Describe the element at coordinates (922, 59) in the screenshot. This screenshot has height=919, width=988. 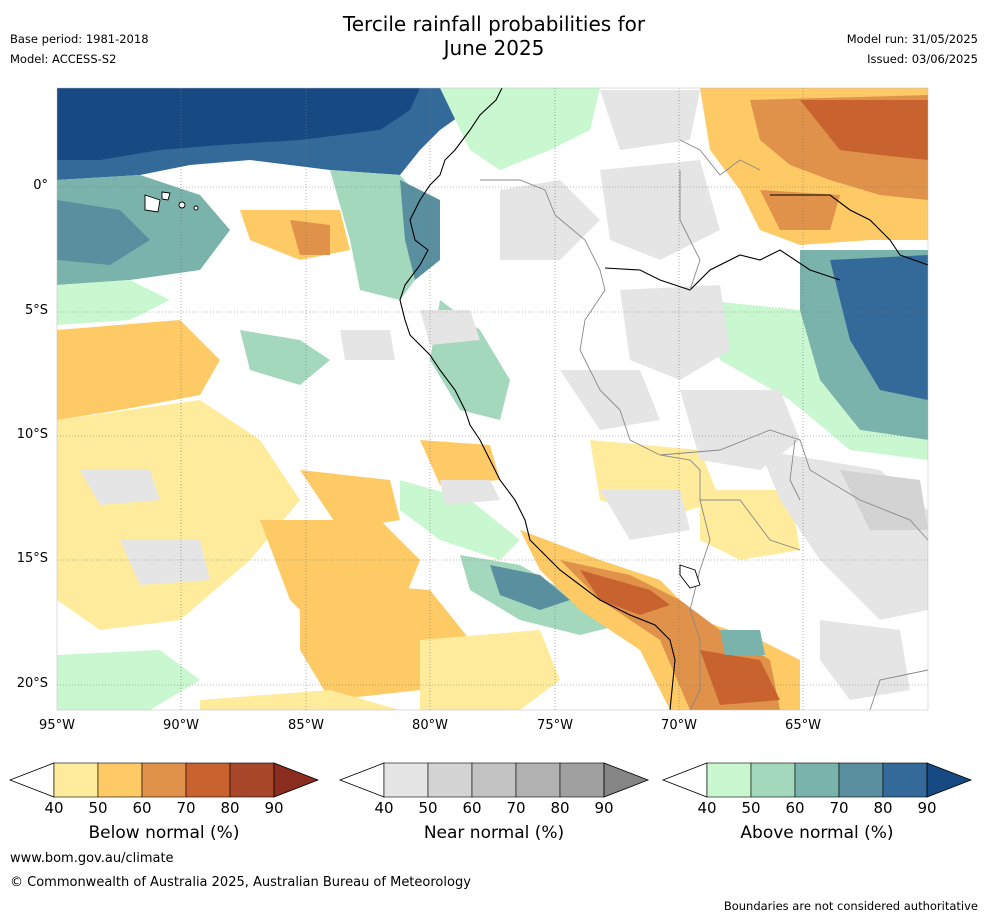
I see `issued-date: Issued: 03/06/2025` at that location.